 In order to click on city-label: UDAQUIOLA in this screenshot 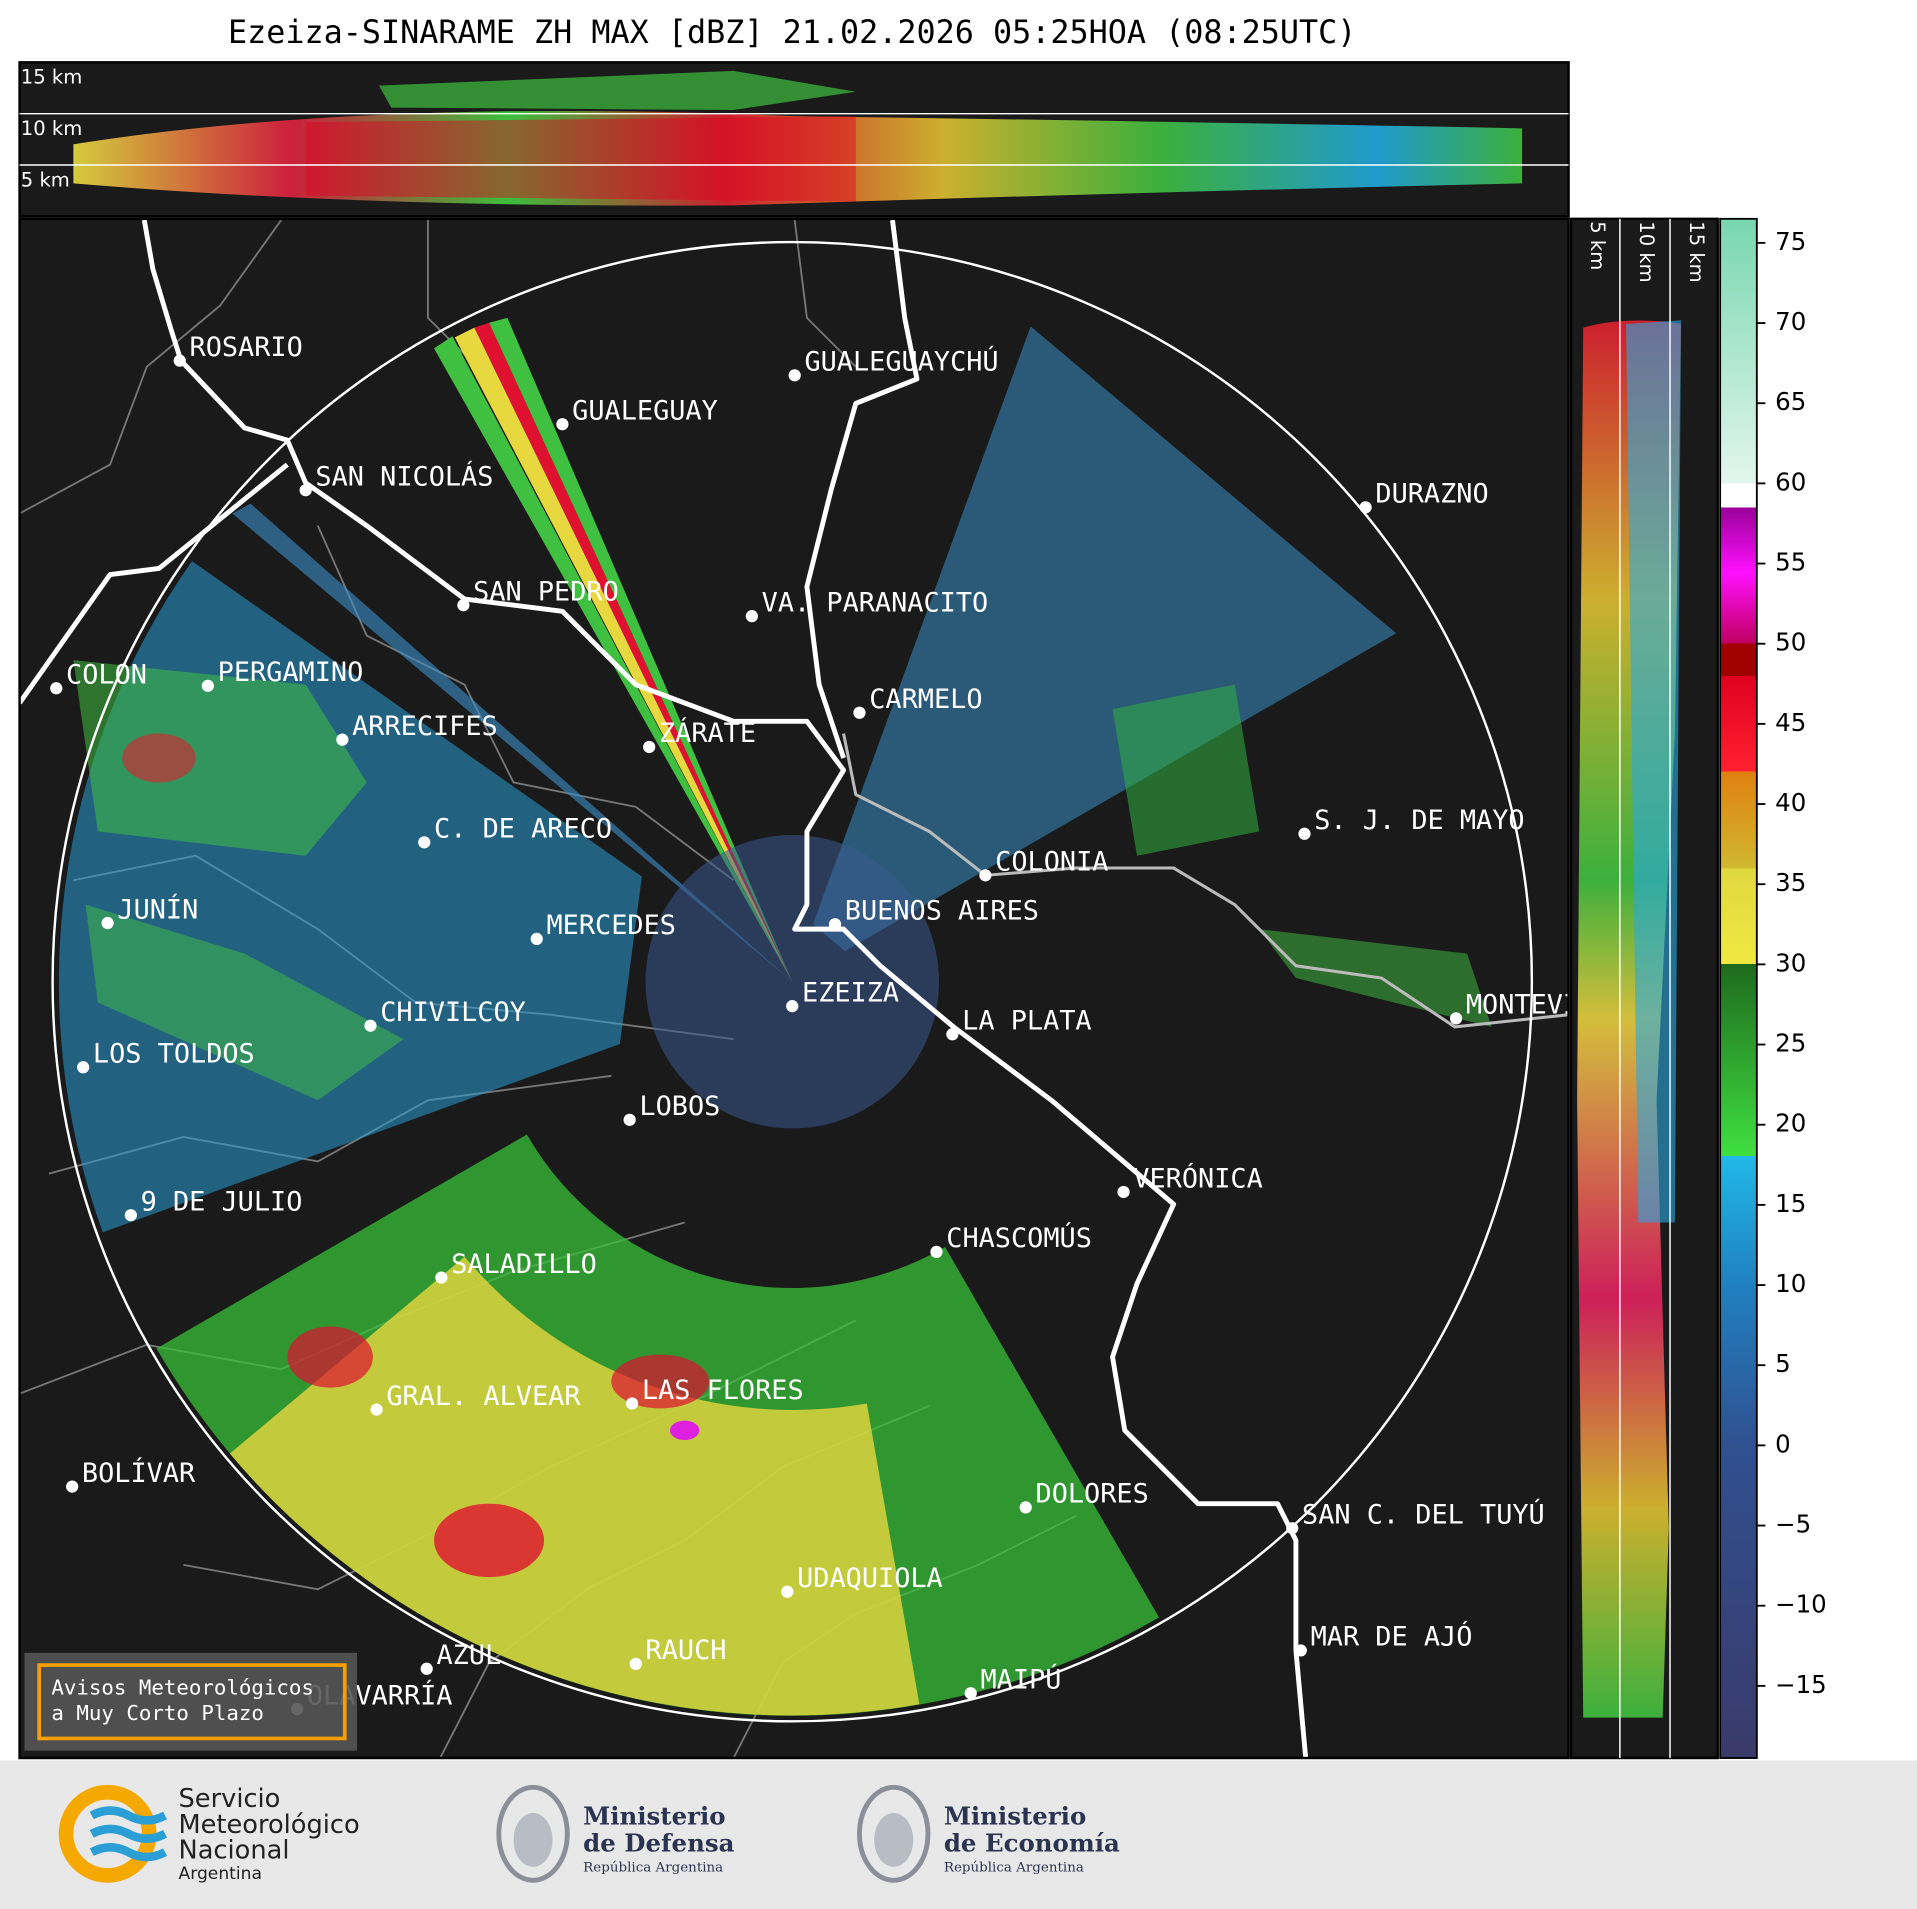, I will do `click(870, 1578)`.